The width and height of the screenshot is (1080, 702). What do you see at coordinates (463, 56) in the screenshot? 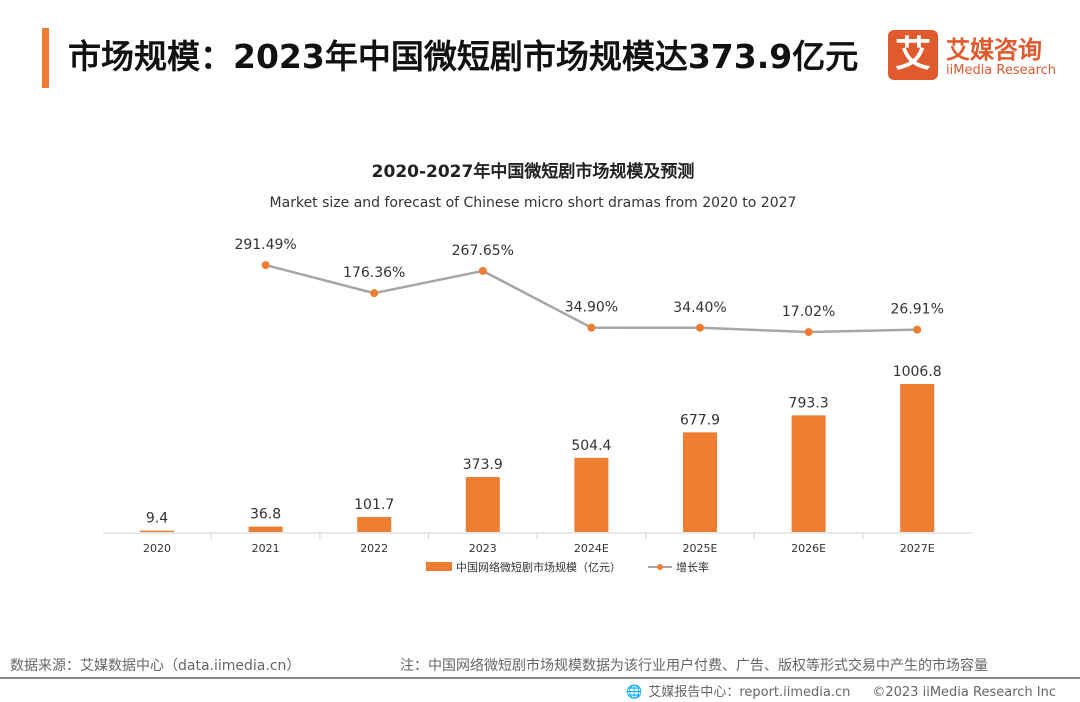
I see `page-title: 市场规模：2023年中国微短剧市场规模达373.9亿元` at bounding box center [463, 56].